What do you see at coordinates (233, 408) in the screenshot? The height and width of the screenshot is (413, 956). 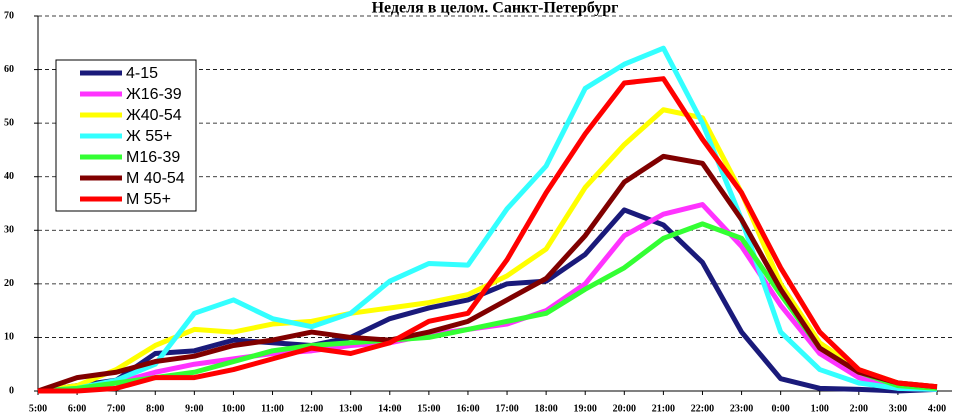 I see `x-tick-label: 10:00` at bounding box center [233, 408].